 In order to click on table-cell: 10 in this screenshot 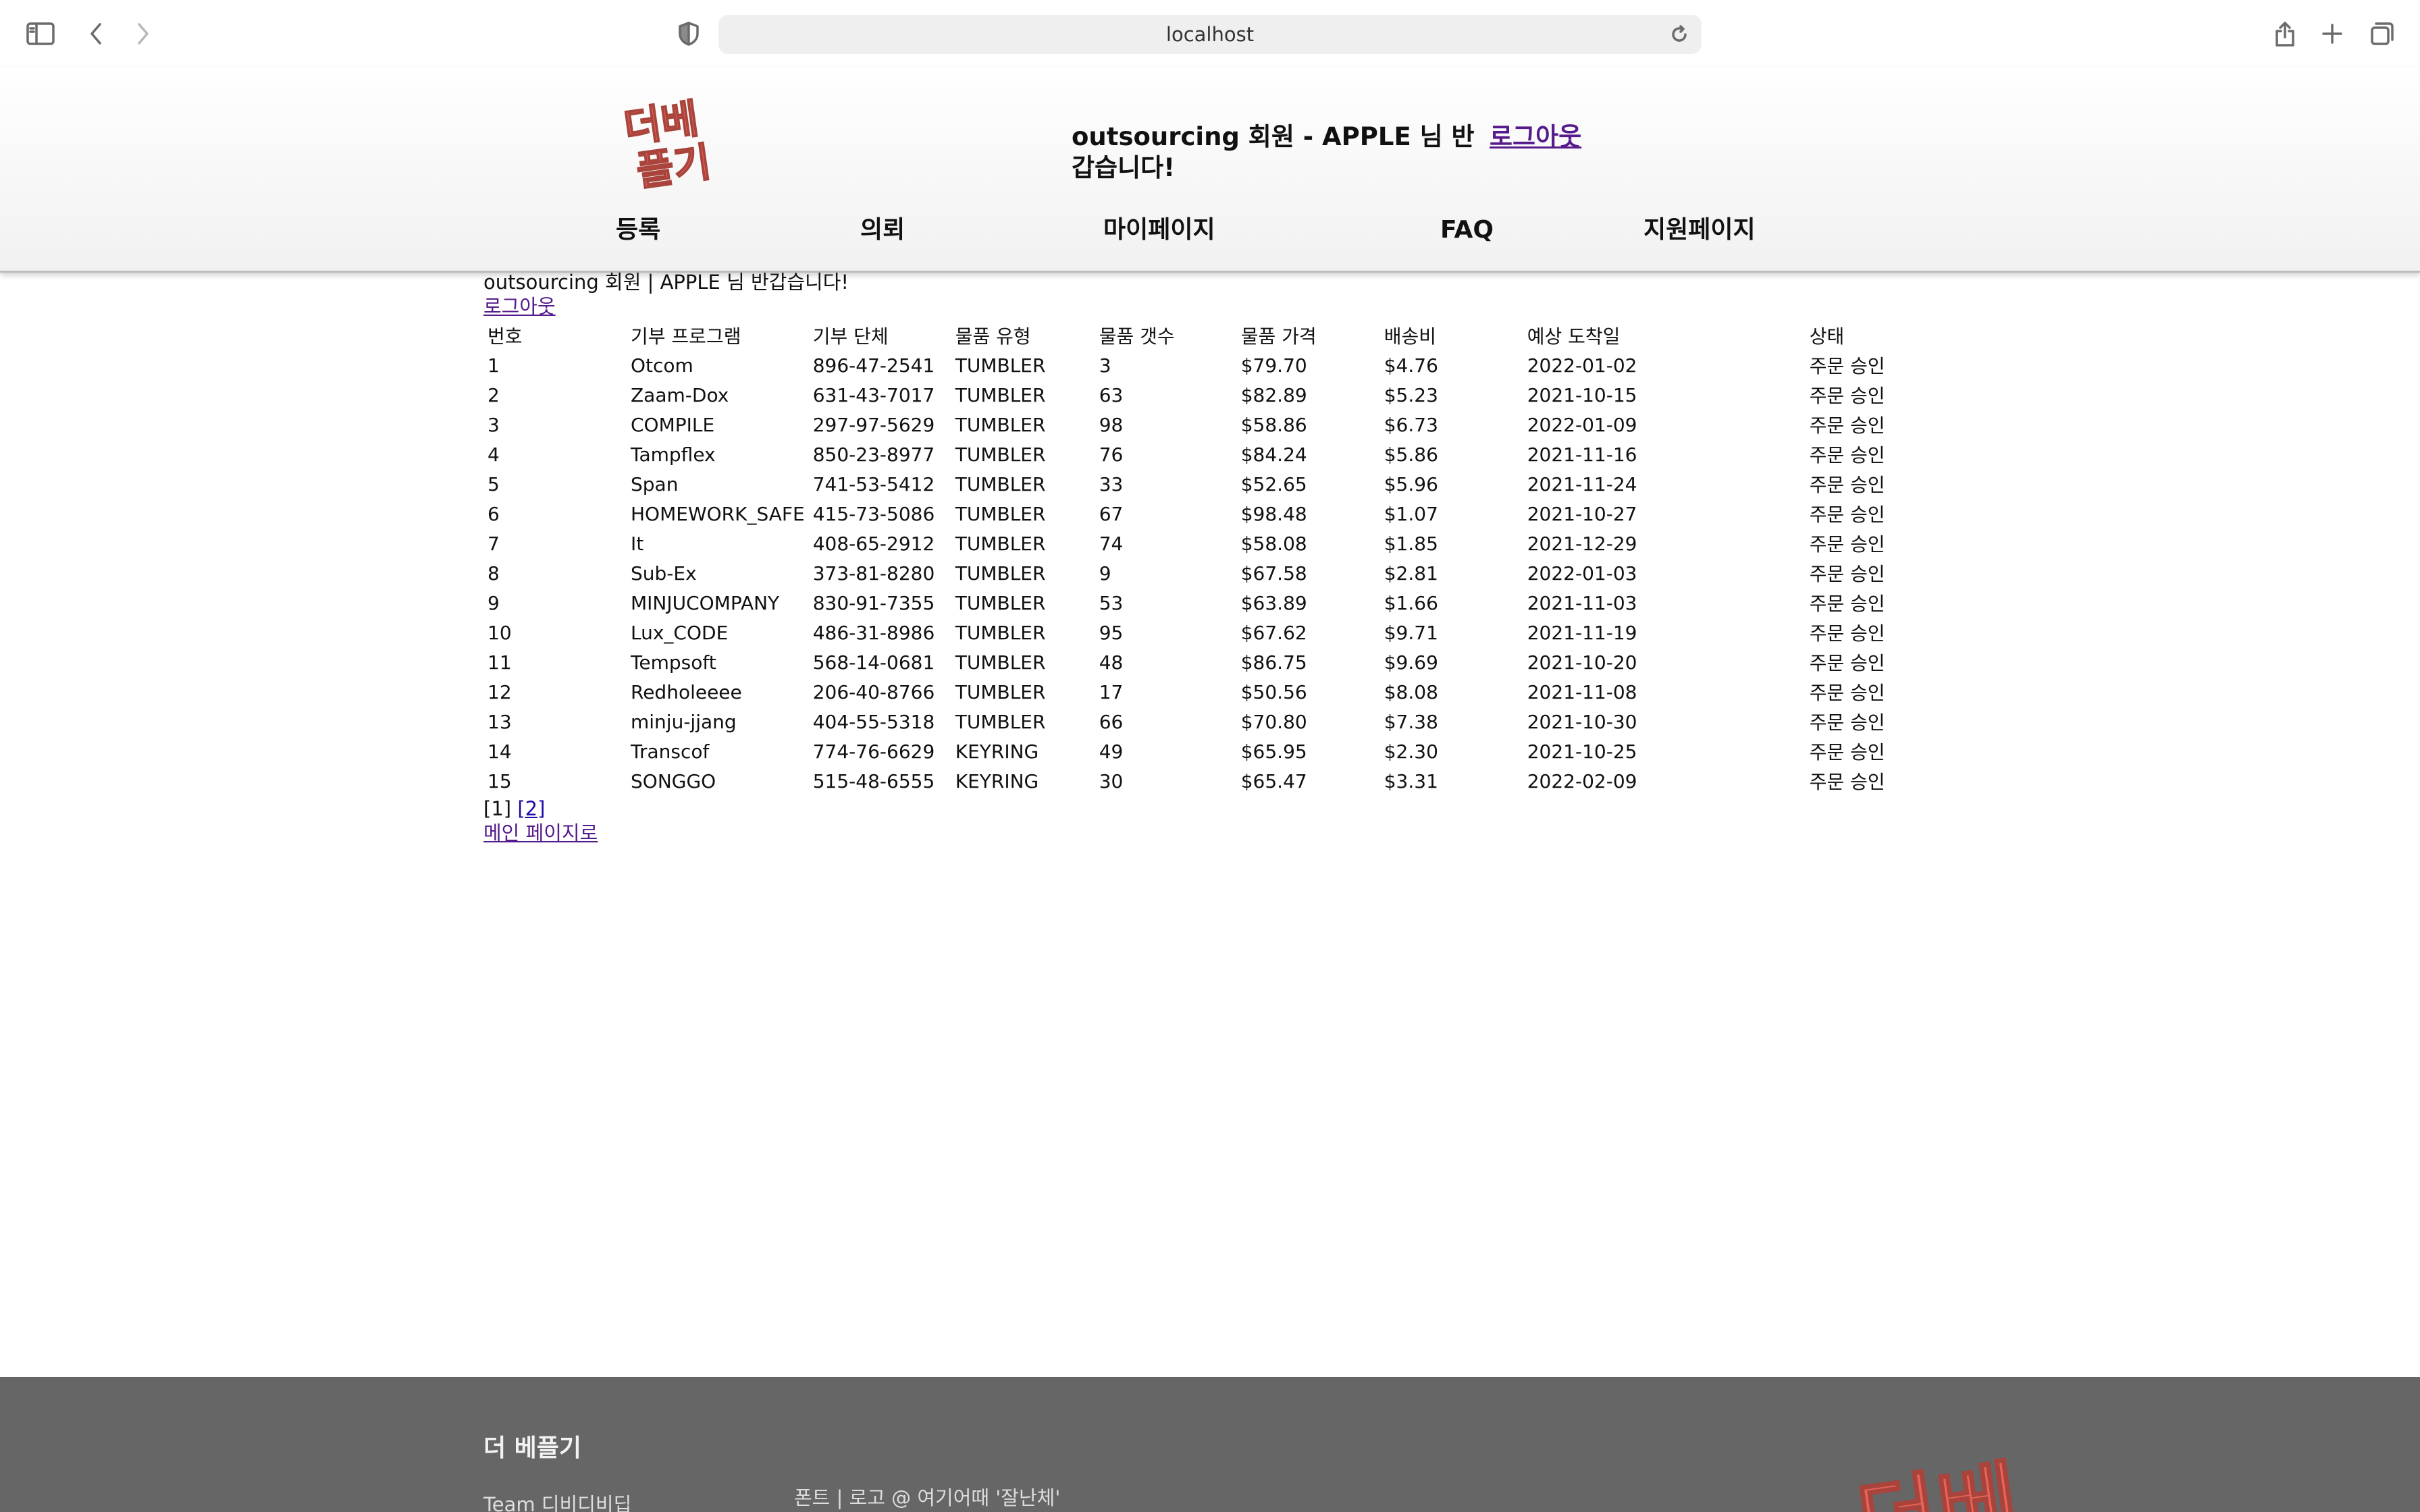, I will do `click(500, 632)`.